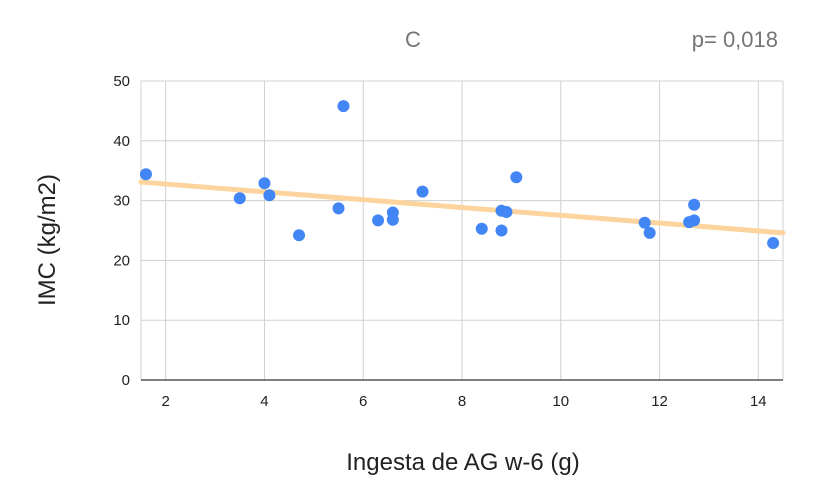  Describe the element at coordinates (47, 240) in the screenshot. I see `y-axis-title: IMC (kg/m2)` at that location.